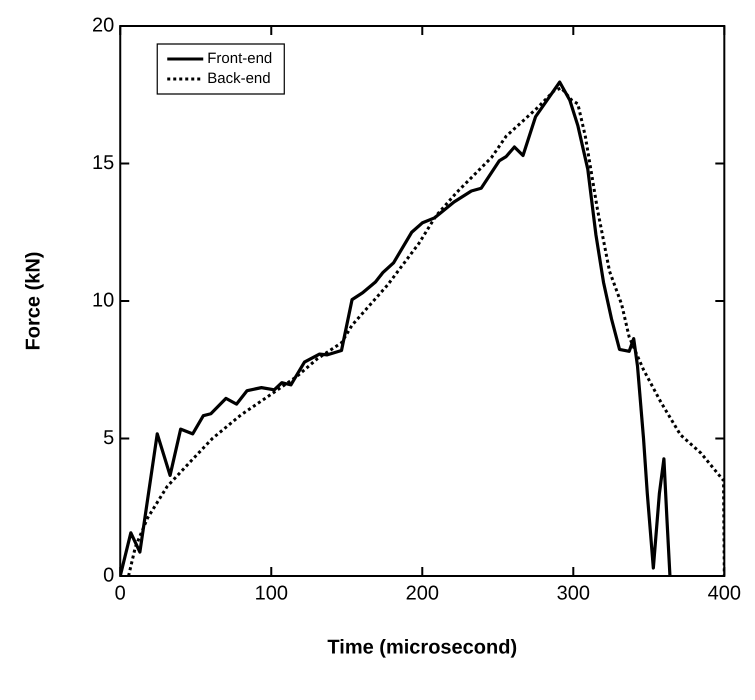 The width and height of the screenshot is (755, 700). Describe the element at coordinates (108, 575) in the screenshot. I see `y-tick-label: 0` at that location.